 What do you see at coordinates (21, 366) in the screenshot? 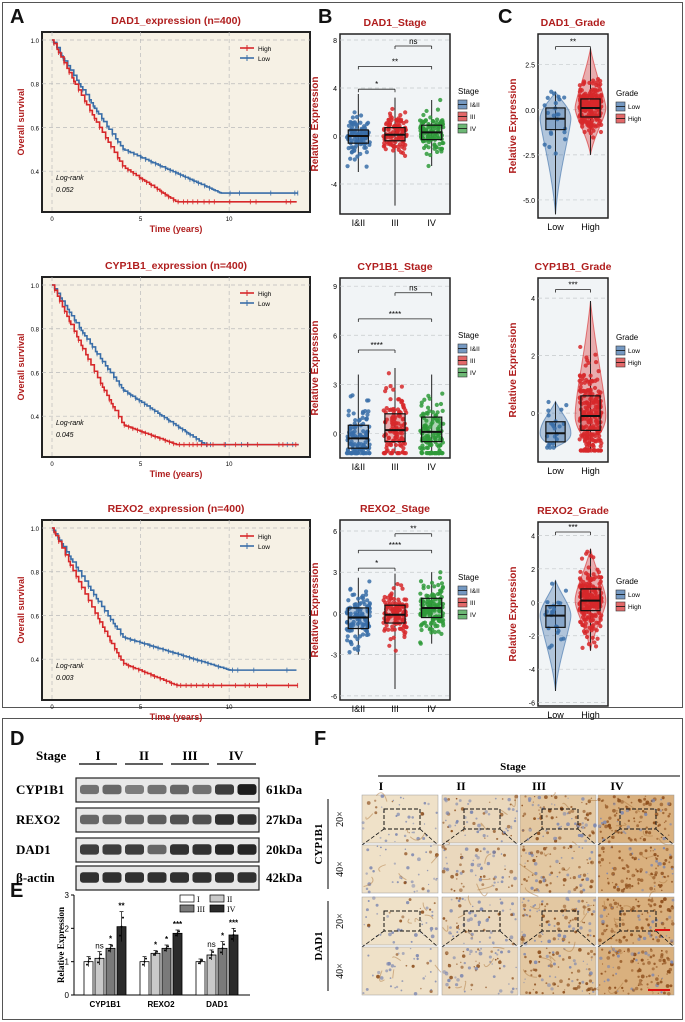
I see `km-ylabel: Overall survival` at bounding box center [21, 366].